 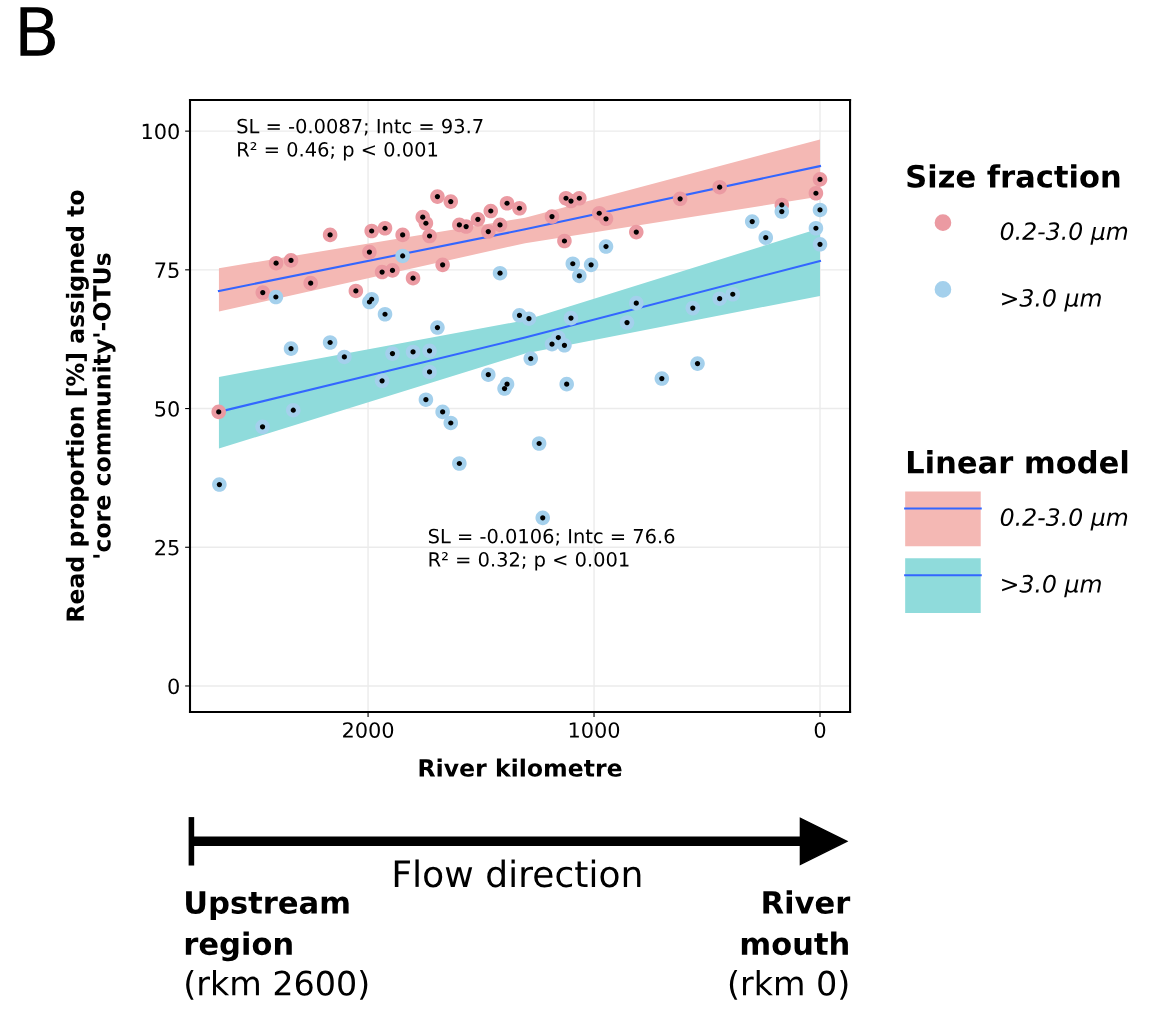 What do you see at coordinates (167, 409) in the screenshot?
I see `y-tick-label: 50` at bounding box center [167, 409].